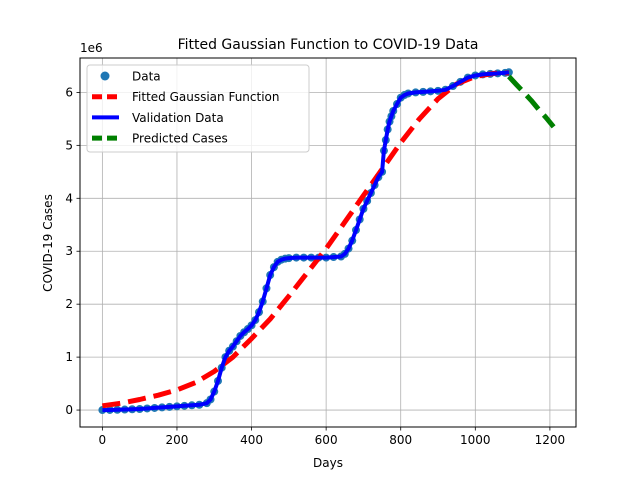 Image resolution: width=640 pixels, height=480 pixels. Describe the element at coordinates (475, 440) in the screenshot. I see `x-tick-label: 1000` at that location.